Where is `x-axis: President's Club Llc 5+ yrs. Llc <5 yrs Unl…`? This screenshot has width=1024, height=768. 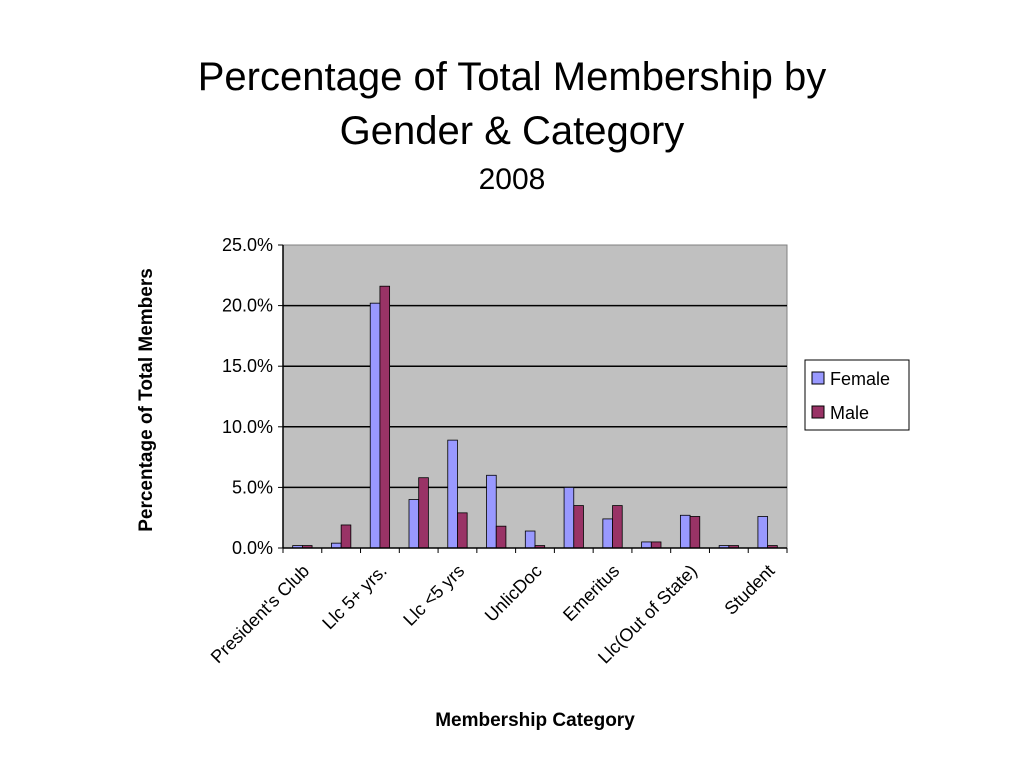 x-axis: President's Club Llc 5+ yrs. Llc <5 yrs Unl… is located at coordinates (497, 607).